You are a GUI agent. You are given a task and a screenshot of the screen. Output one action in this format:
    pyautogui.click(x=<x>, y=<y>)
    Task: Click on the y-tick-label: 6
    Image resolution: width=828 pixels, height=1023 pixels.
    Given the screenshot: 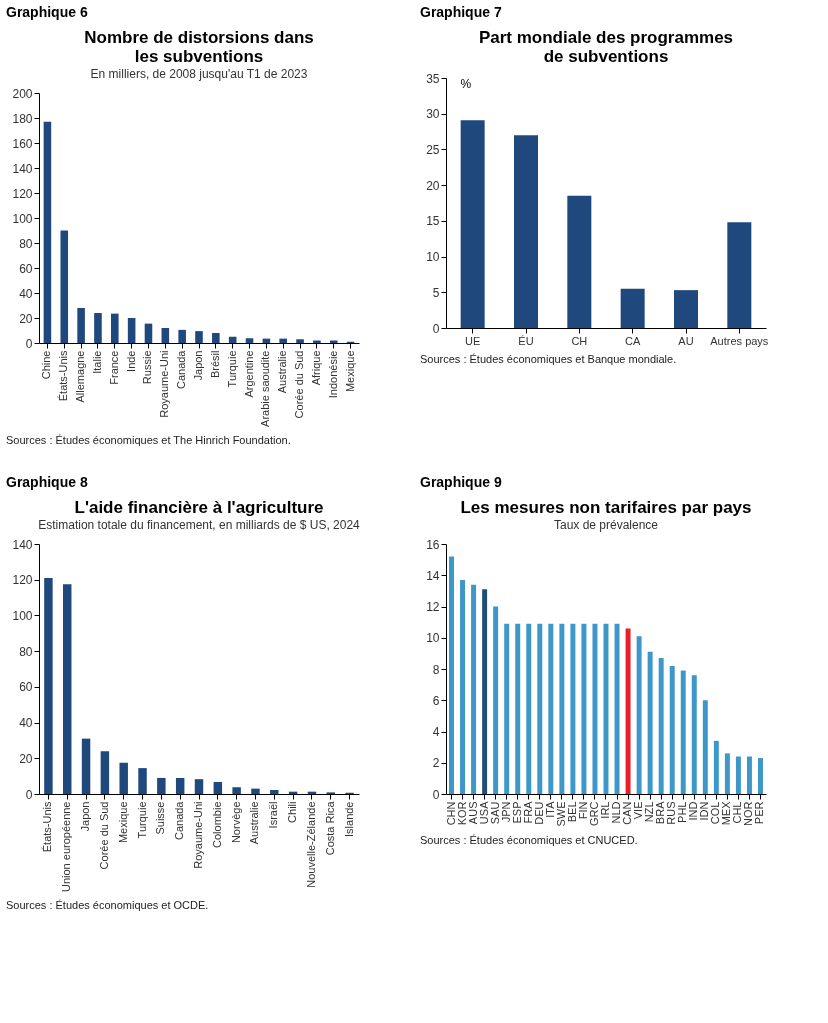 What is the action you would take?
    pyautogui.click(x=436, y=700)
    